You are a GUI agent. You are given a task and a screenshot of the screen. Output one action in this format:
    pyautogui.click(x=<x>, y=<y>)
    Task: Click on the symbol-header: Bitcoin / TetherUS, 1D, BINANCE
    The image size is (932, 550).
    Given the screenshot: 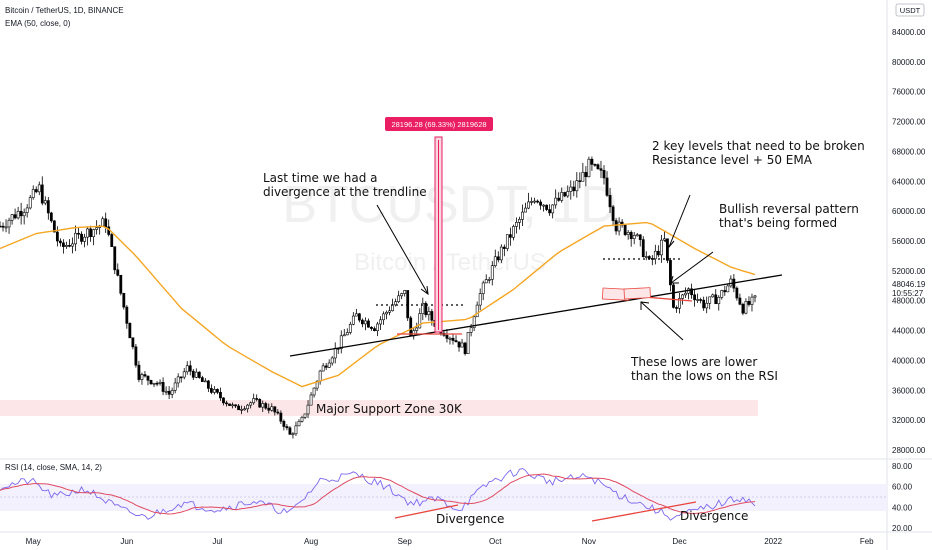 What is the action you would take?
    pyautogui.click(x=64, y=10)
    